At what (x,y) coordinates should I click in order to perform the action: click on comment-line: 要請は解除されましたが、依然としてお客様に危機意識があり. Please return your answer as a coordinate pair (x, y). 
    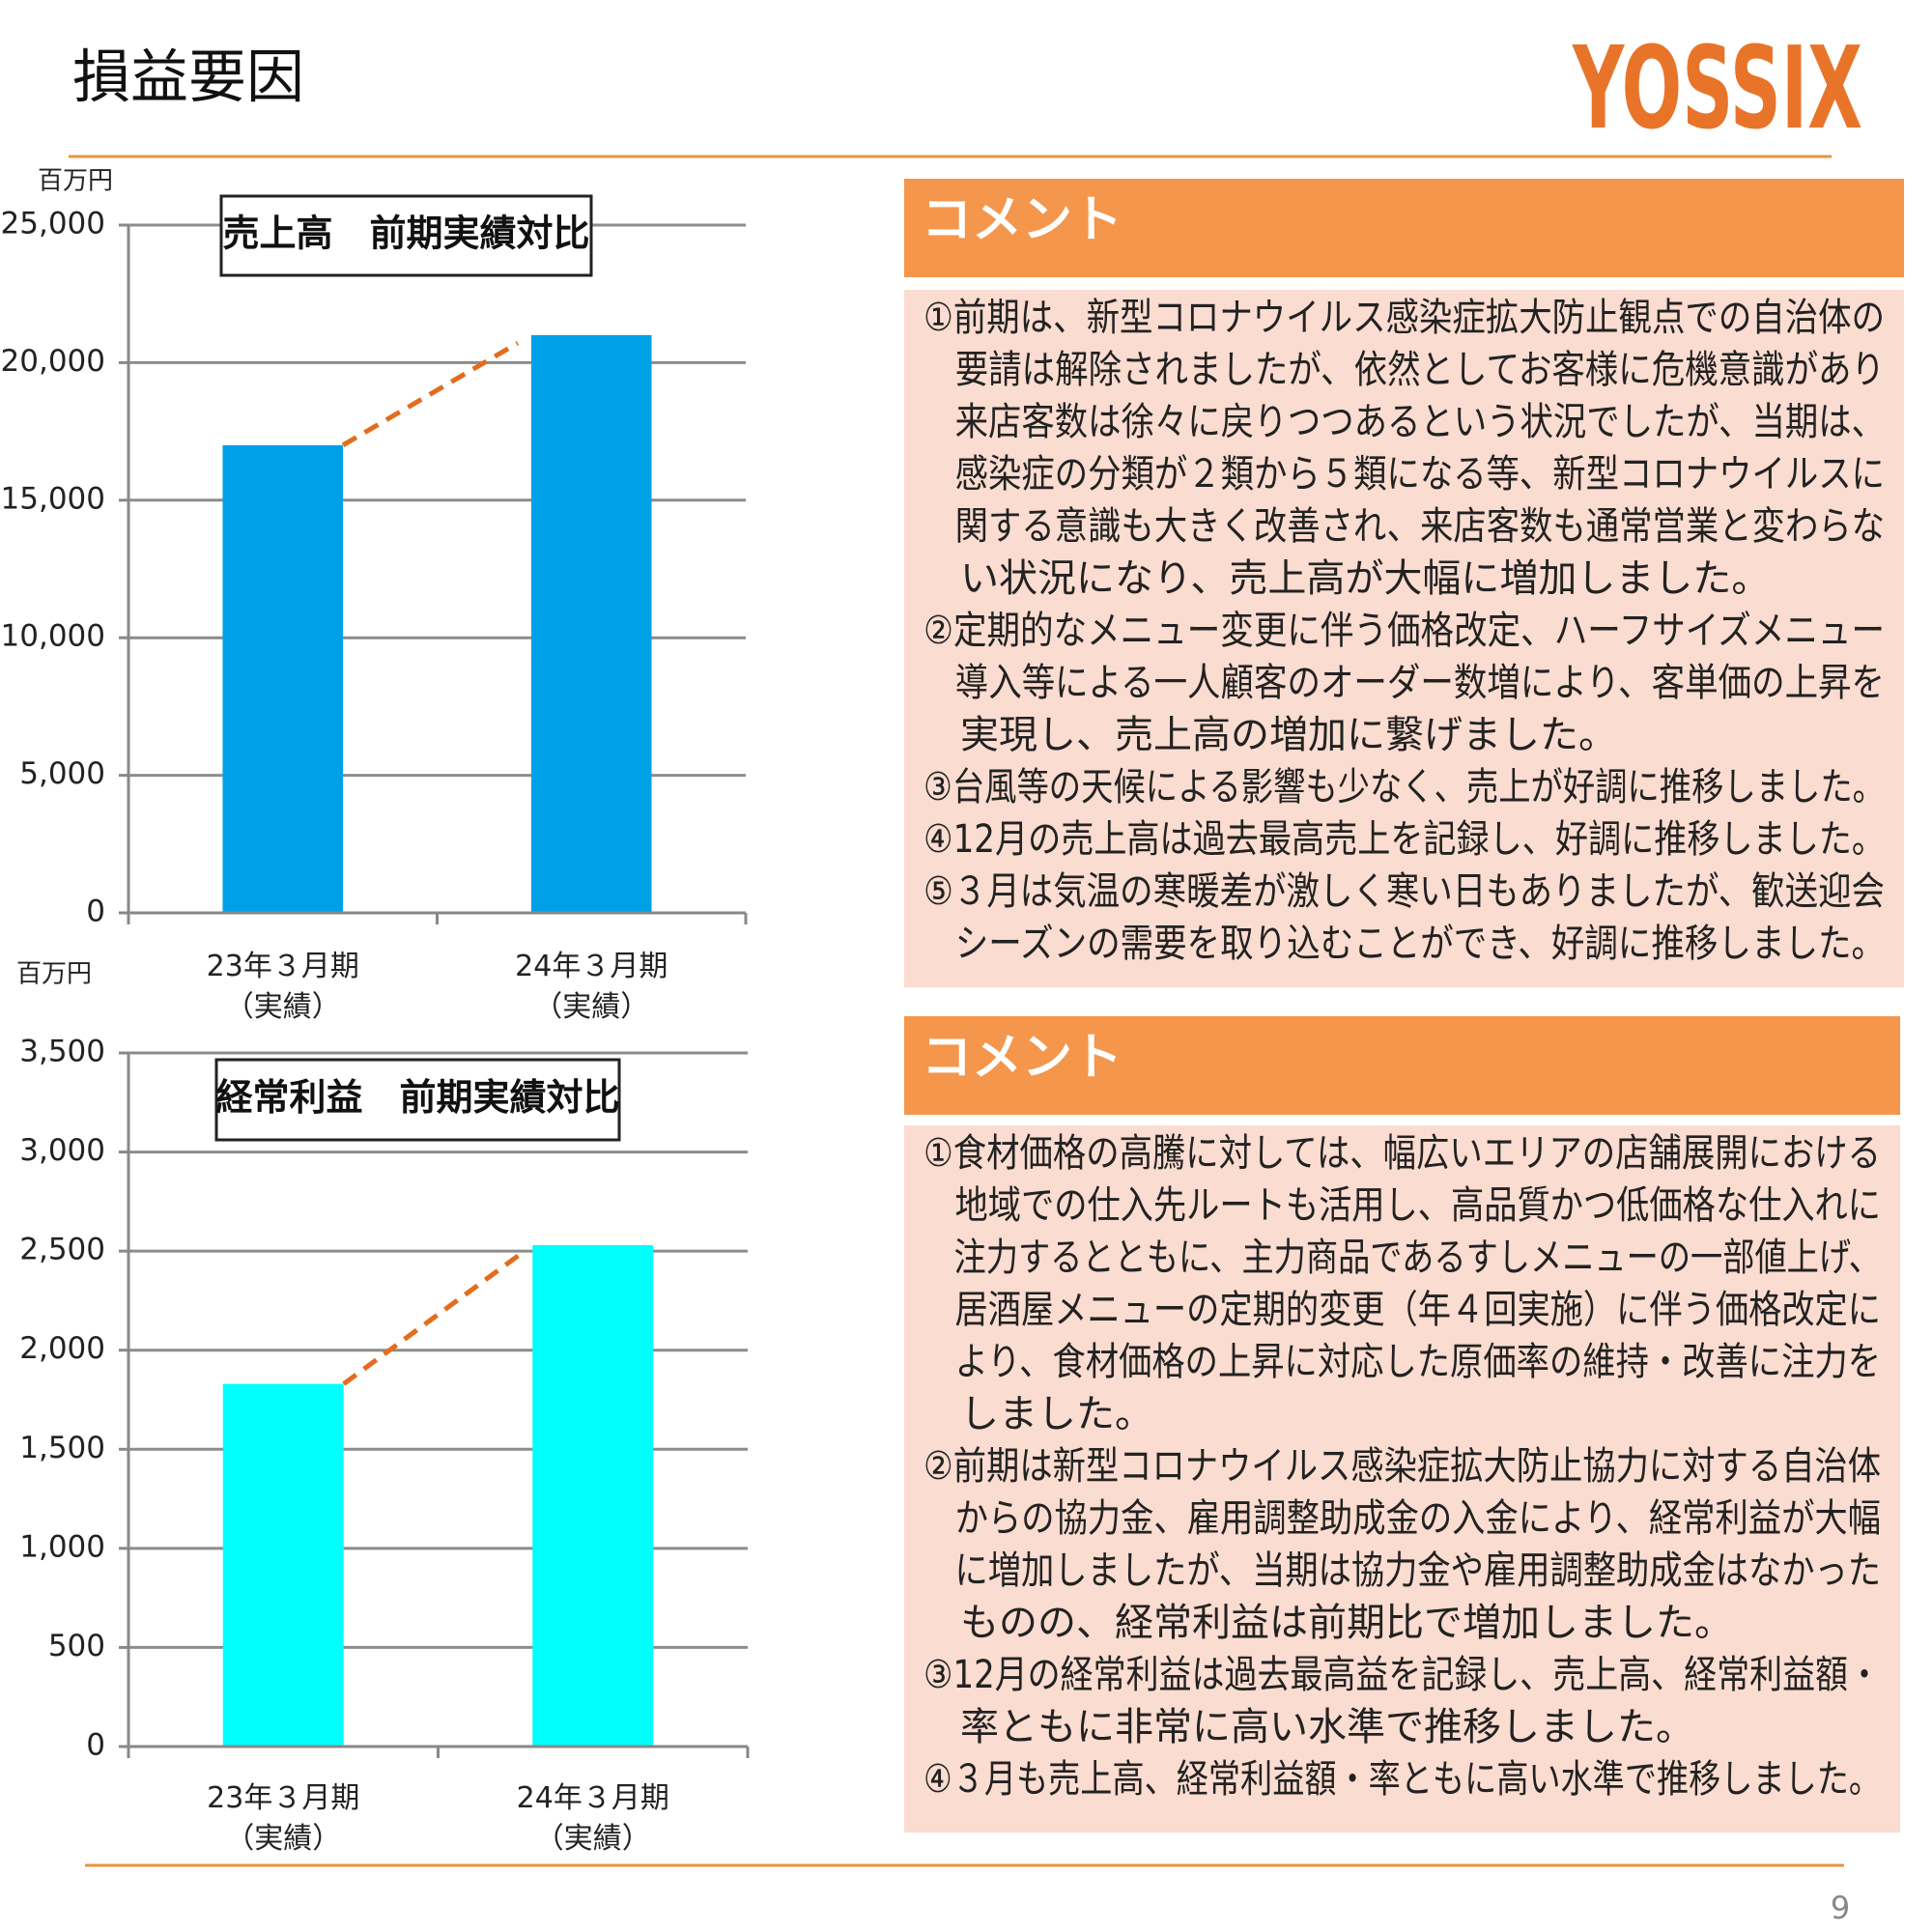
    Looking at the image, I should click on (1419, 370).